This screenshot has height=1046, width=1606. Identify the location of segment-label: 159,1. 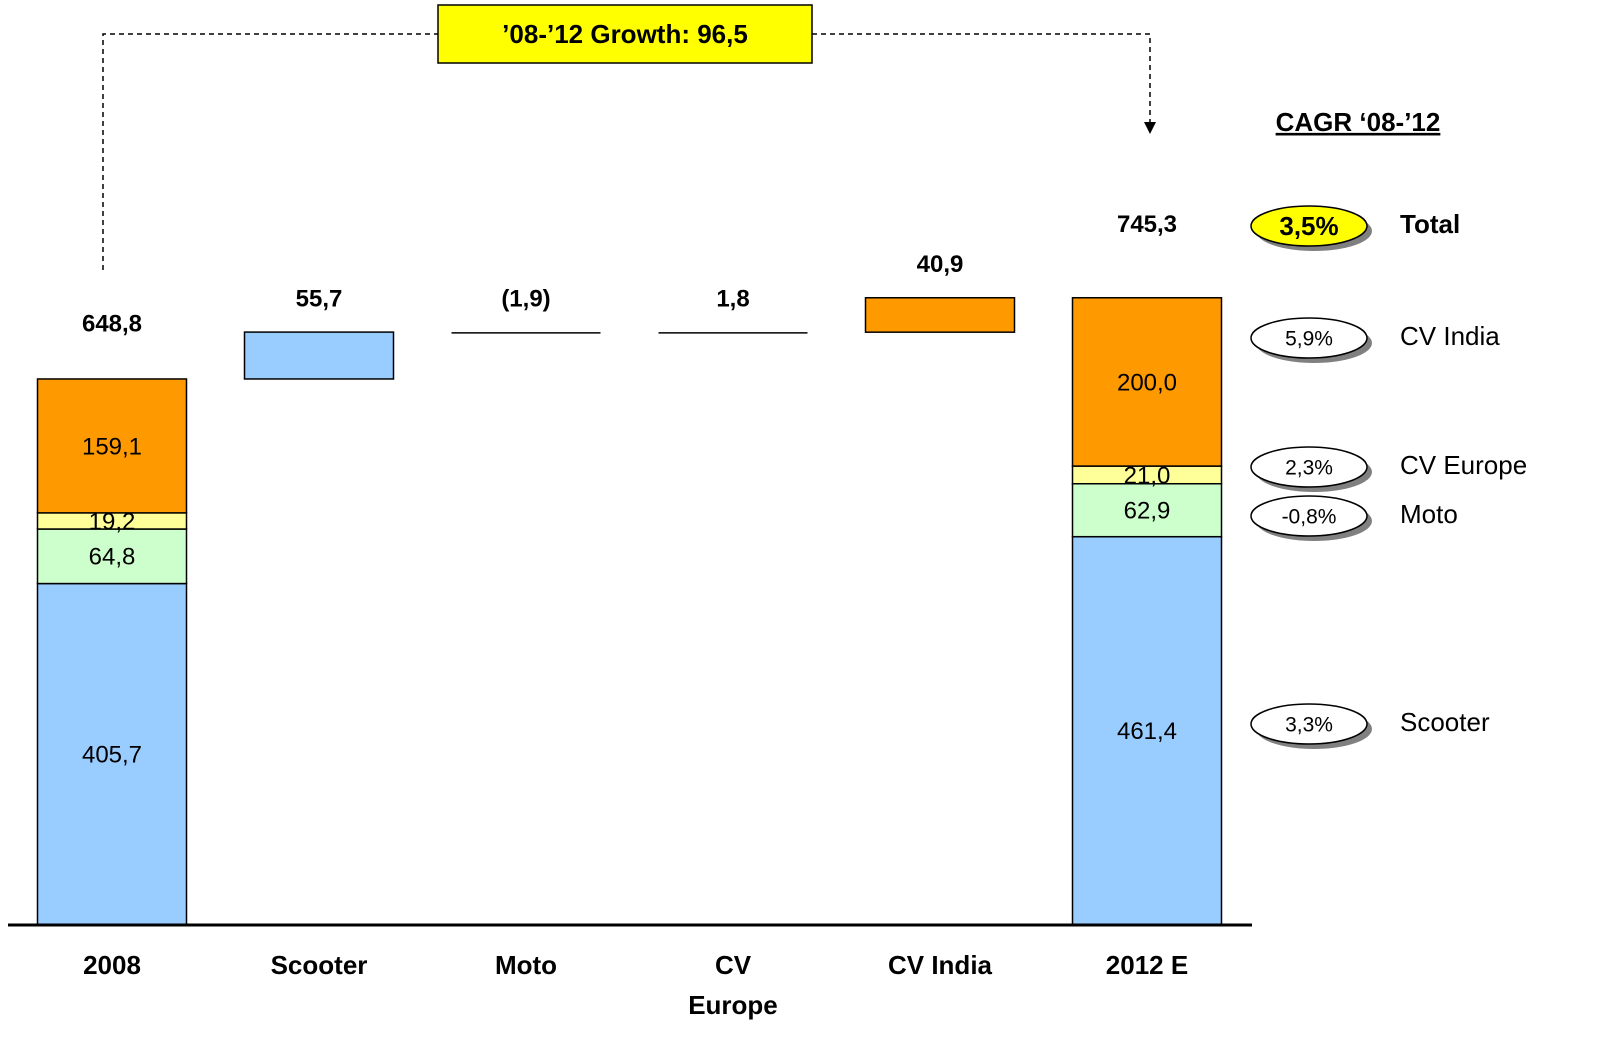
(112, 446).